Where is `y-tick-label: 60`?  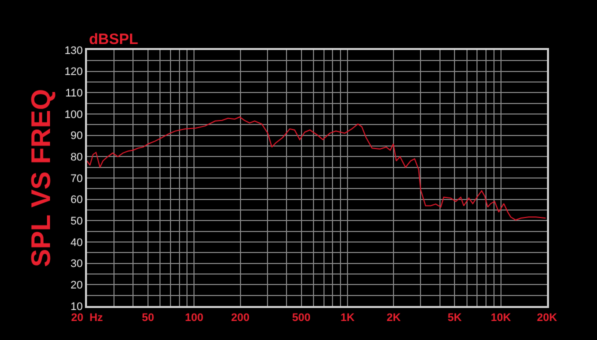
y-tick-label: 60 is located at coordinates (76, 200).